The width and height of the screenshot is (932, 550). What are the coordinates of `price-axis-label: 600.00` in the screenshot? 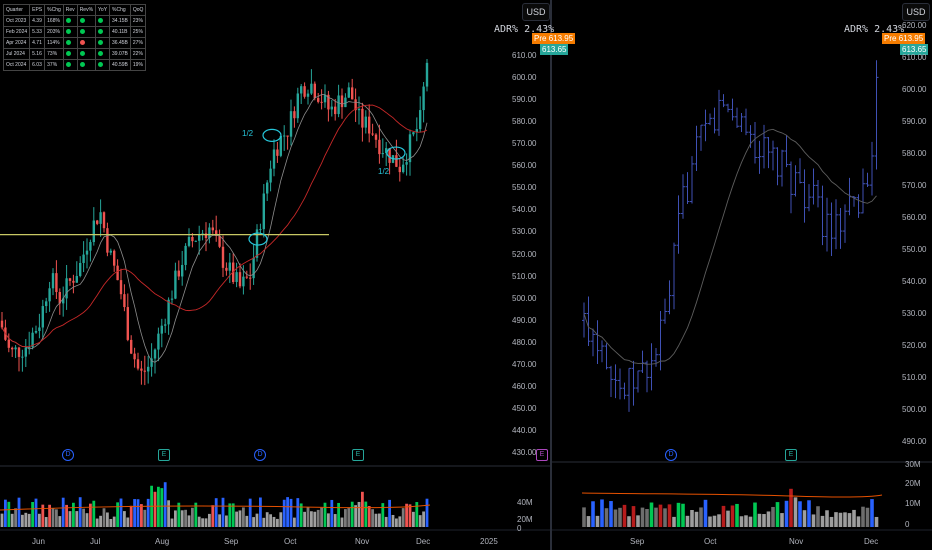 It's located at (914, 89).